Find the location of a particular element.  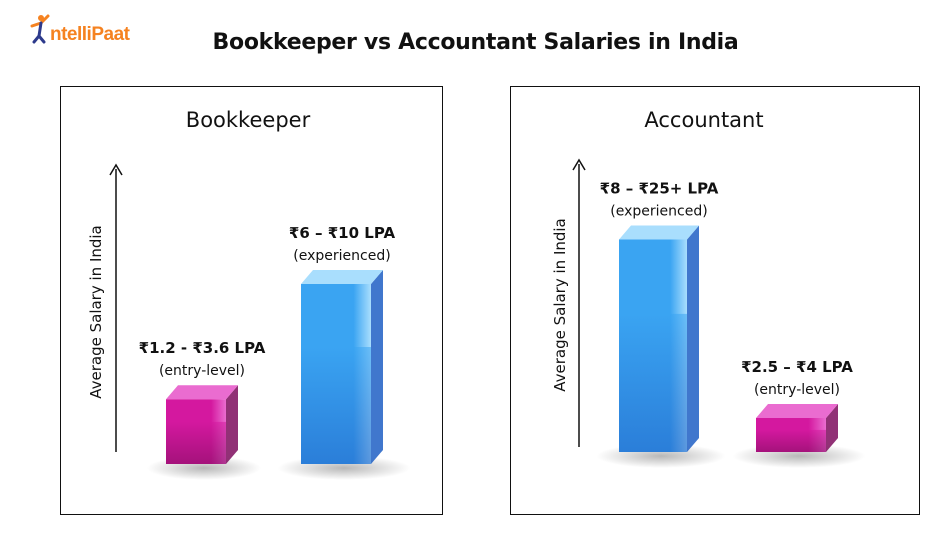

logo-figure-icon is located at coordinates (40, 29).